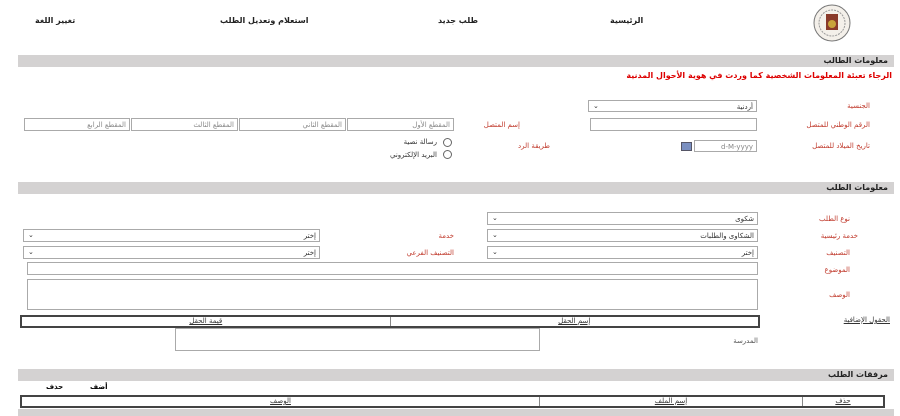  I want to click on section-attachments: مرفقات الطلب, so click(456, 375).